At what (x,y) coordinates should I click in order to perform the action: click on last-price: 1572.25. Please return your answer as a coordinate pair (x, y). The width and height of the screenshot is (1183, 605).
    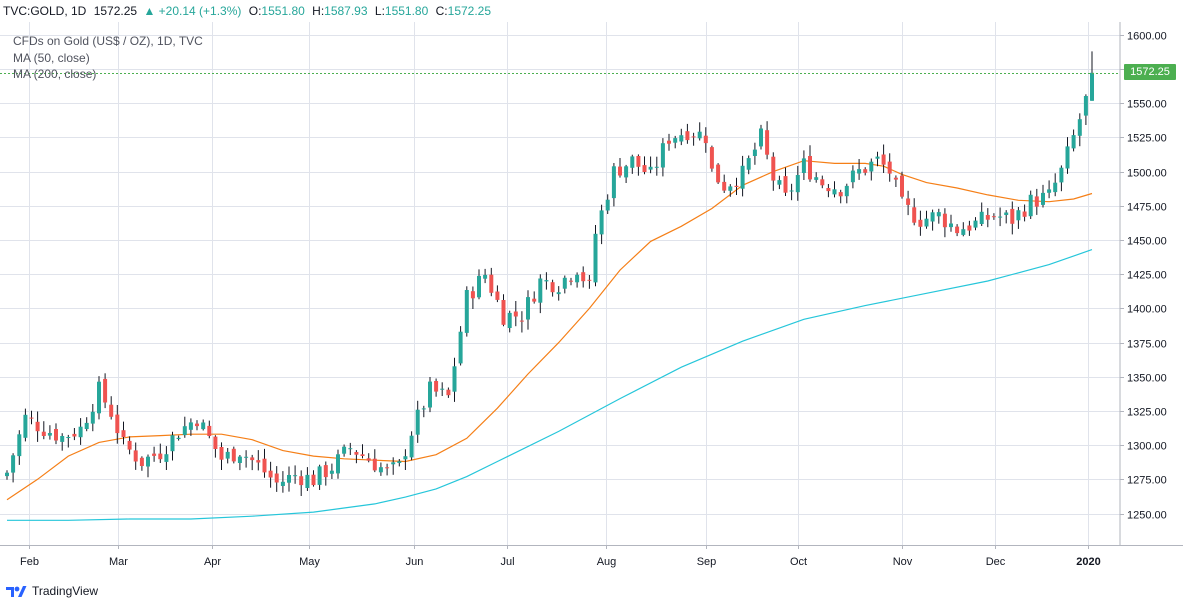
    Looking at the image, I should click on (115, 11).